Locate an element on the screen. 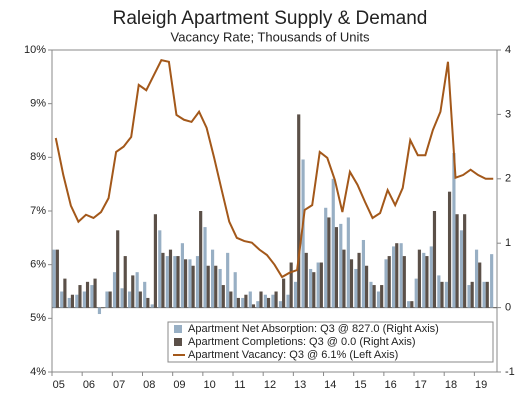 The width and height of the screenshot is (517, 400). x-tick-label: 17 is located at coordinates (421, 385).